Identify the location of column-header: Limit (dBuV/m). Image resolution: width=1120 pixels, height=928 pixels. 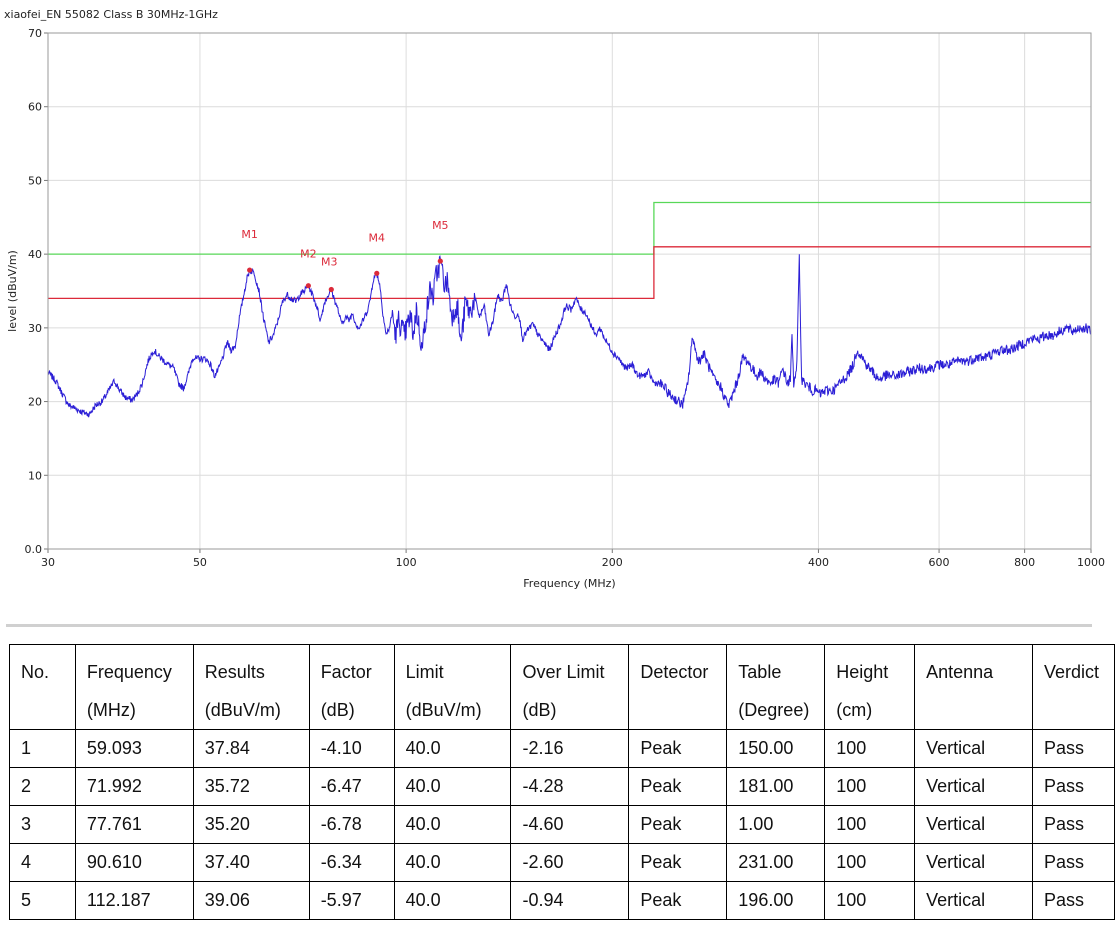
(452, 687).